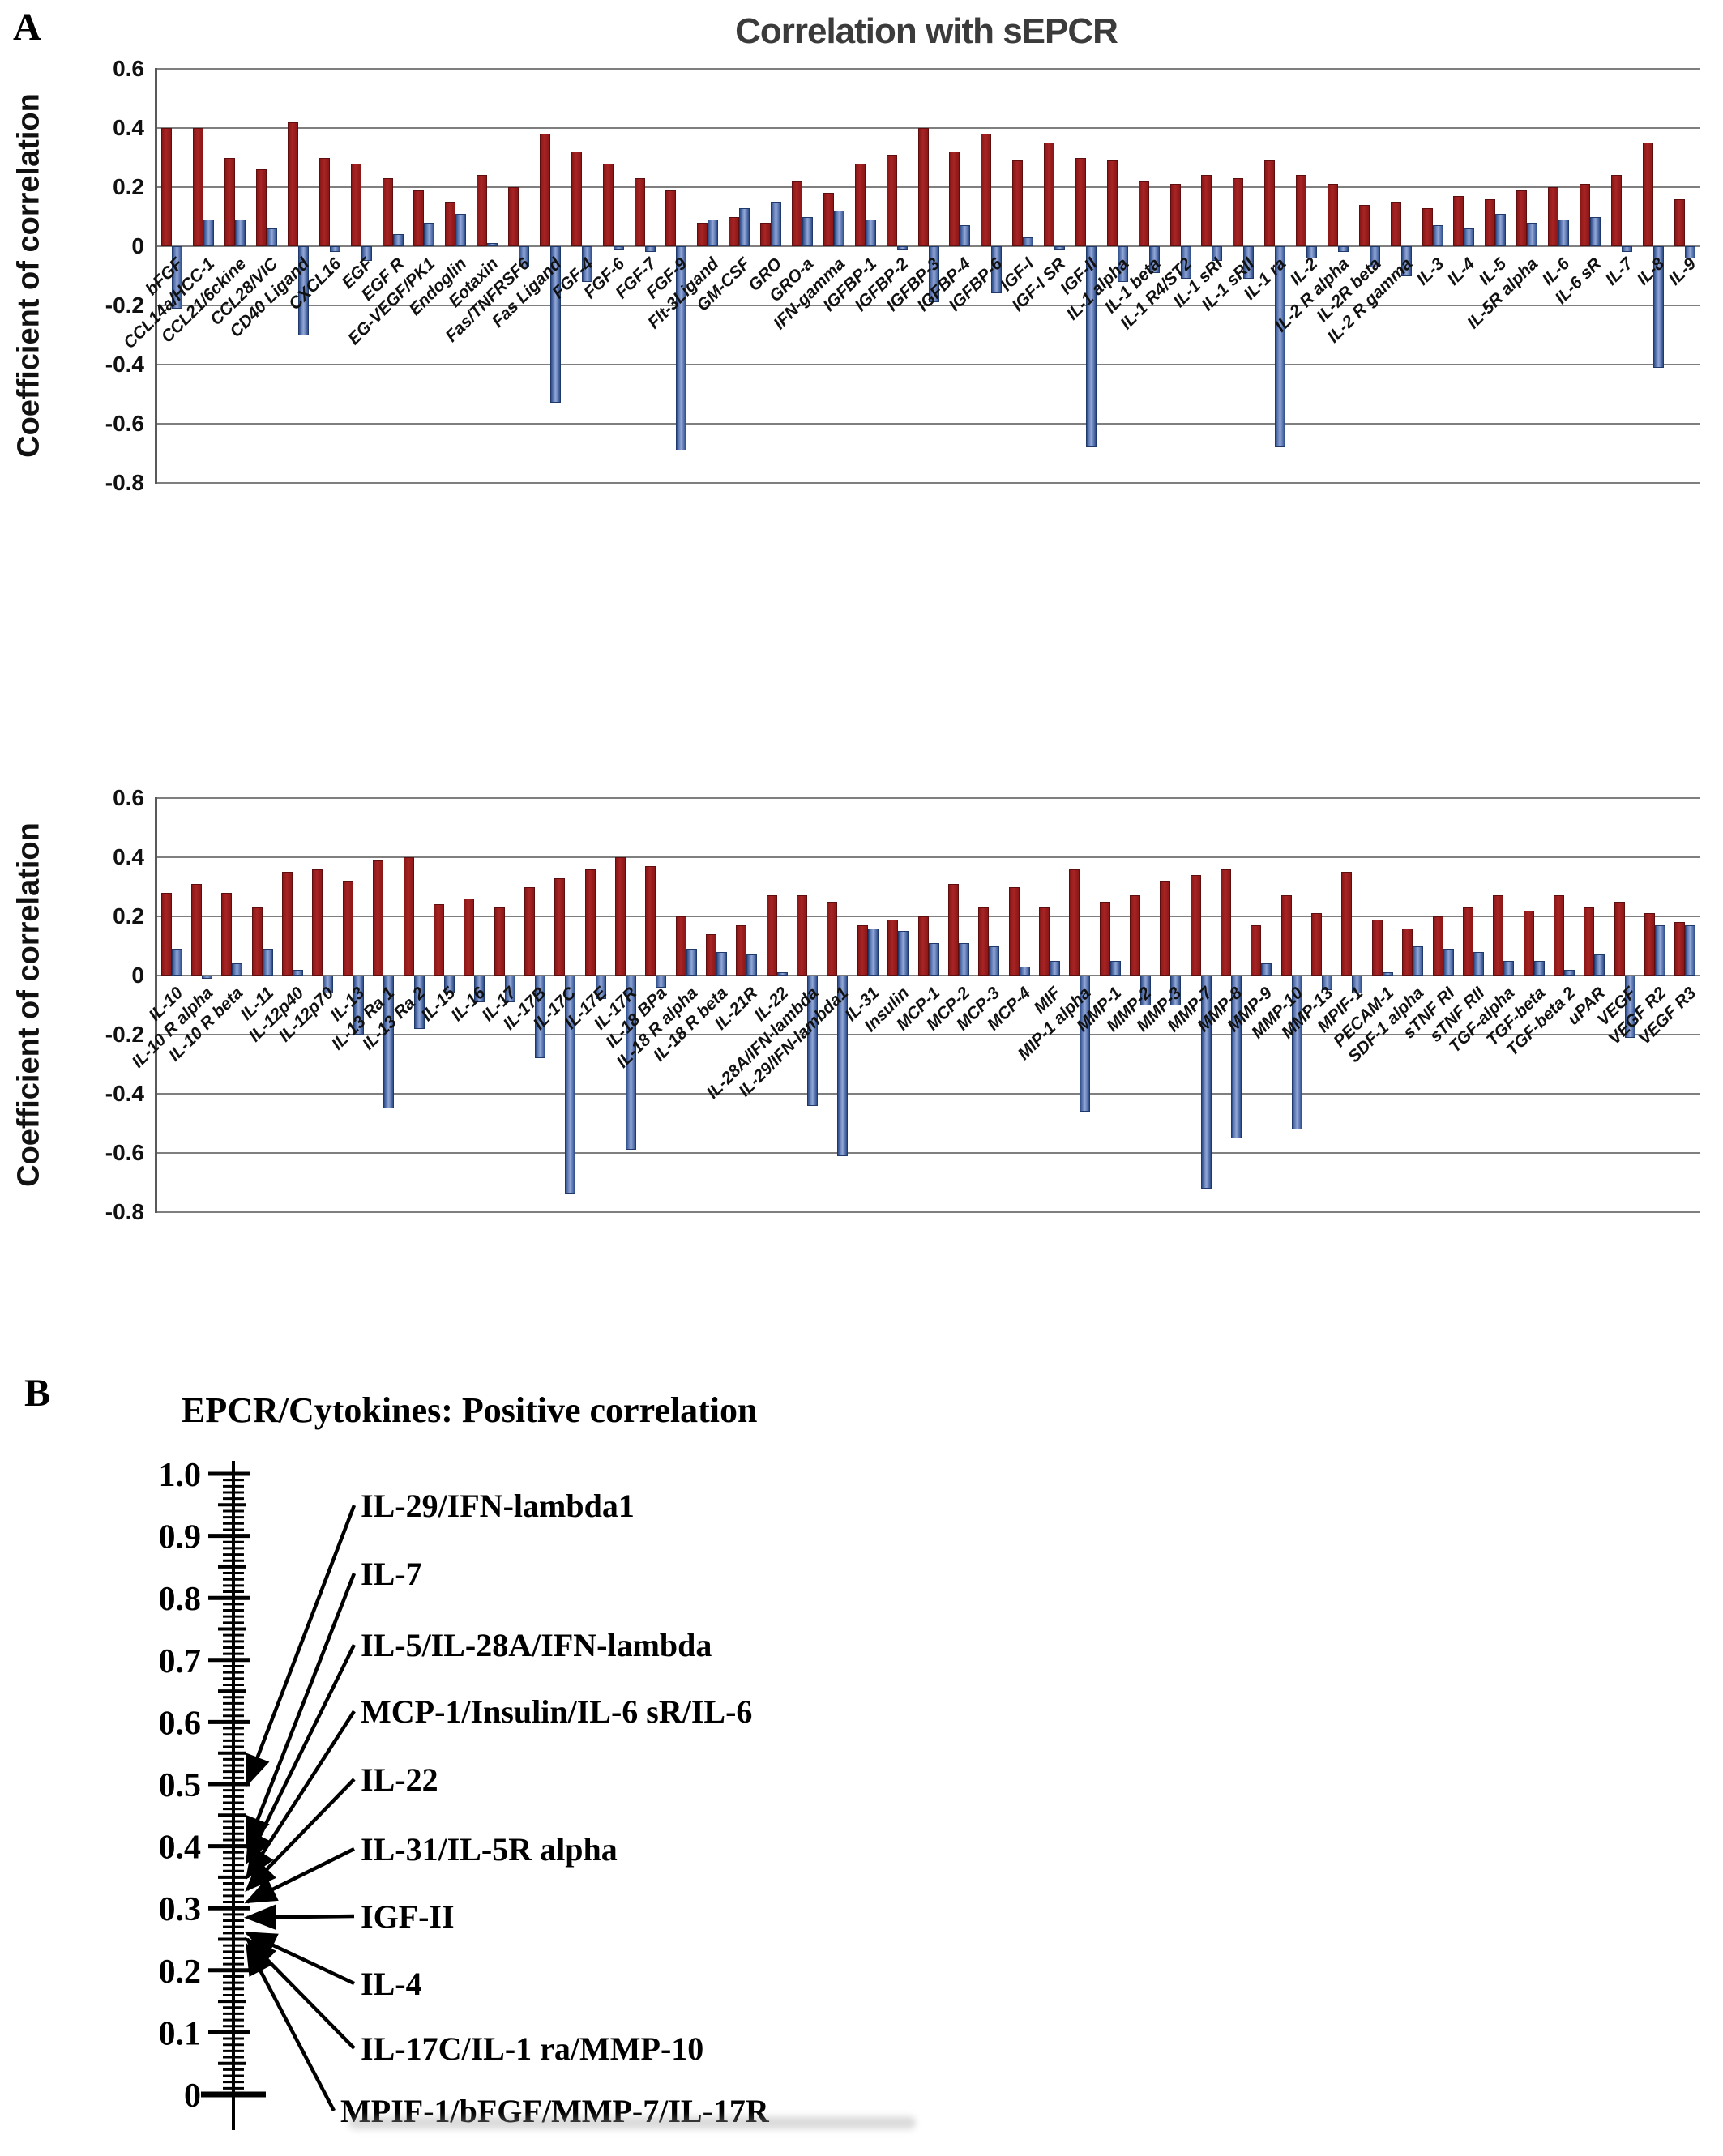  I want to click on y-tick-label: 0.2, so click(128, 186).